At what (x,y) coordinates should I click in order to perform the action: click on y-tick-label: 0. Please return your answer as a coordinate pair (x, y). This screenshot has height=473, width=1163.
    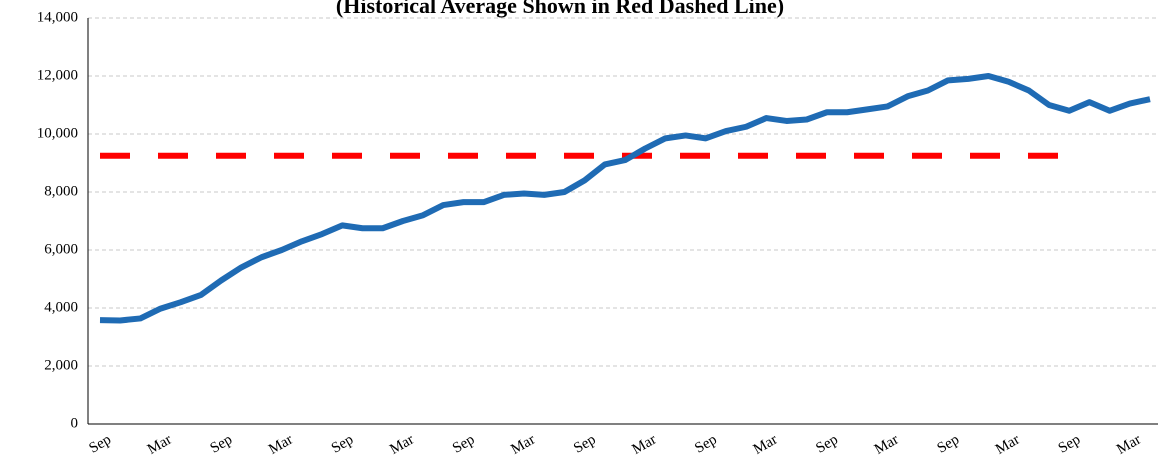
    Looking at the image, I should click on (75, 423).